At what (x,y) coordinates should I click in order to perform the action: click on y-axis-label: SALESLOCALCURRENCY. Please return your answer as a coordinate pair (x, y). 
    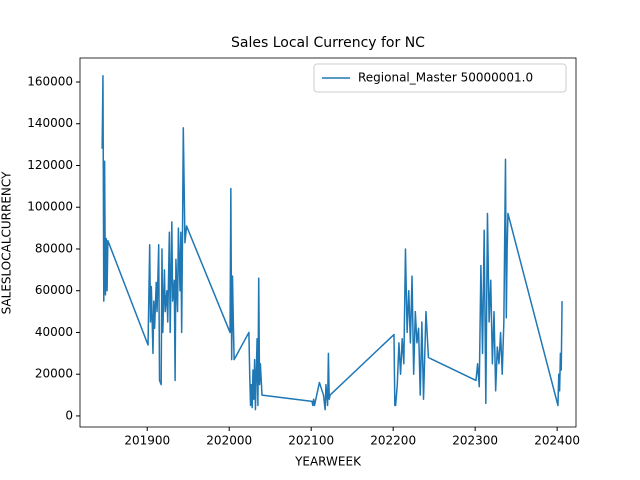
    Looking at the image, I should click on (7, 242).